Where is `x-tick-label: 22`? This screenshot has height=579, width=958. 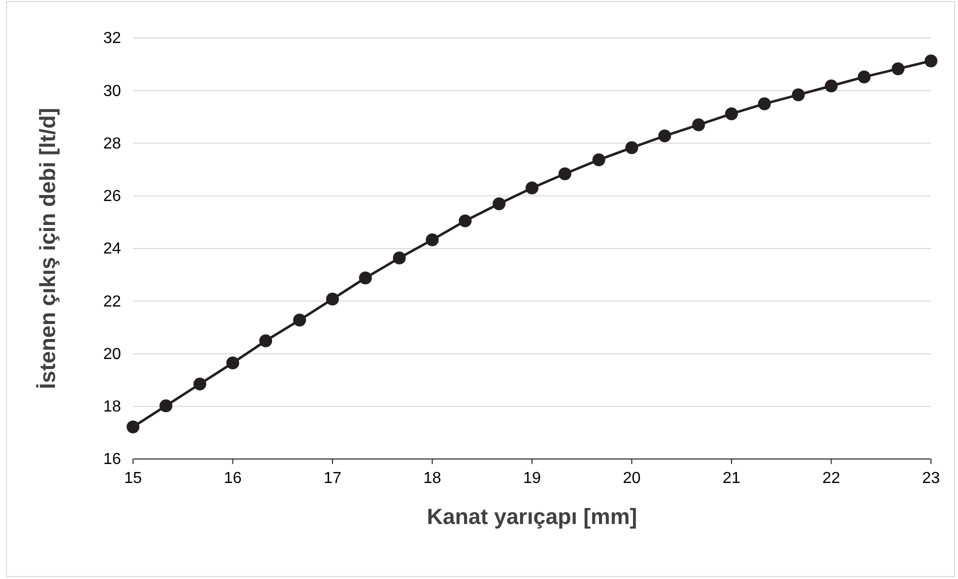 x-tick-label: 22 is located at coordinates (831, 478).